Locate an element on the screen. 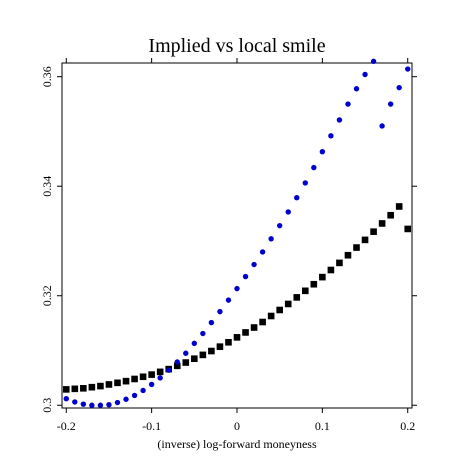 The width and height of the screenshot is (474, 474). x-tick-label: -0.2 is located at coordinates (66, 426).